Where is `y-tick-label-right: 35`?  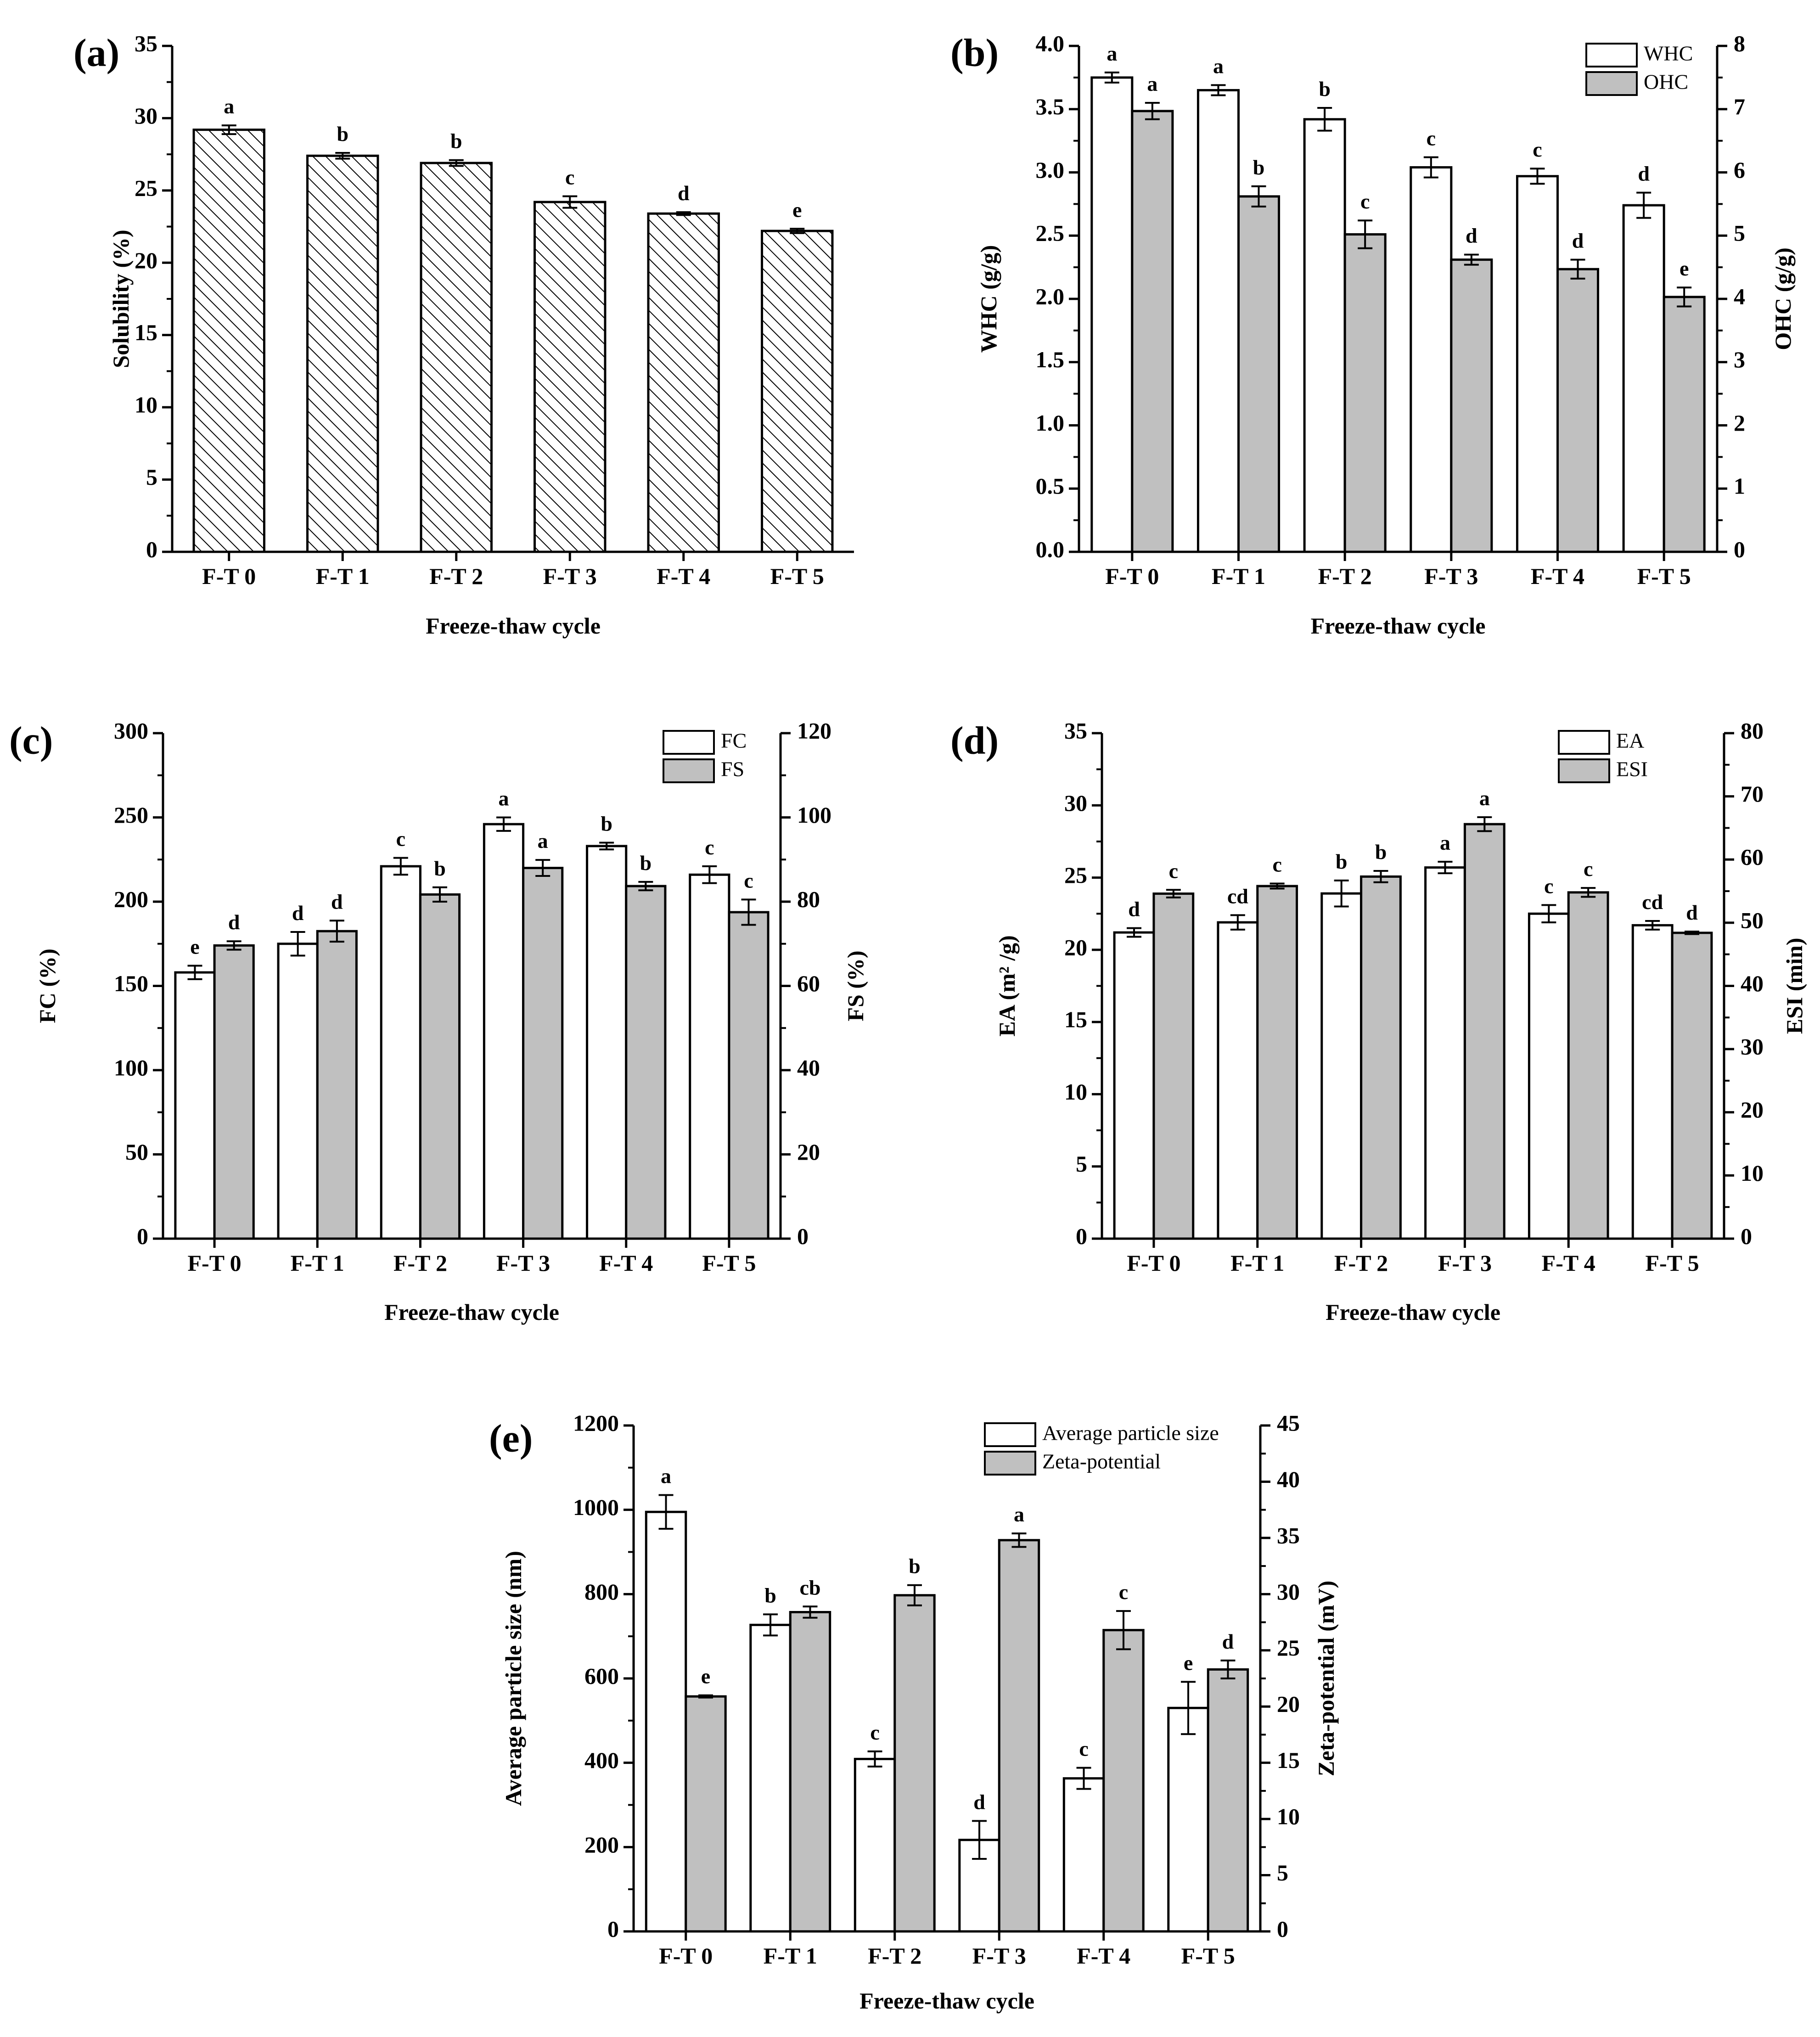
y-tick-label-right: 35 is located at coordinates (1288, 1535).